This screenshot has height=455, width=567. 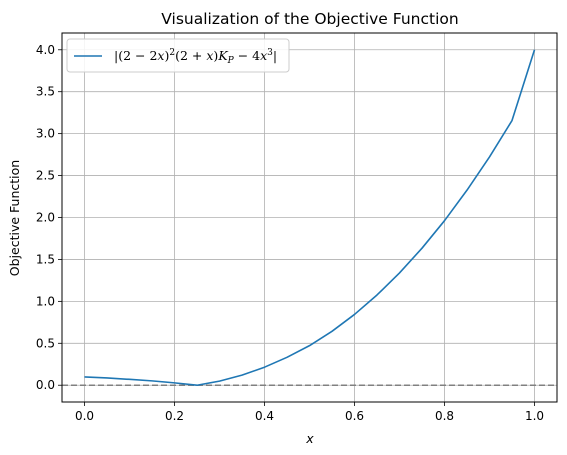 I want to click on legend-text-mid3: ), so click(x=215, y=55).